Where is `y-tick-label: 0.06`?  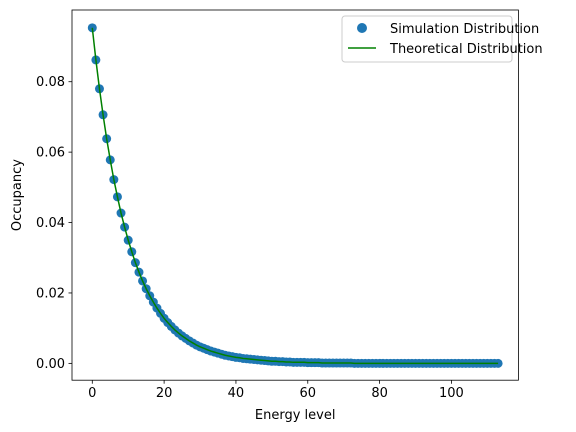 y-tick-label: 0.06 is located at coordinates (50, 153).